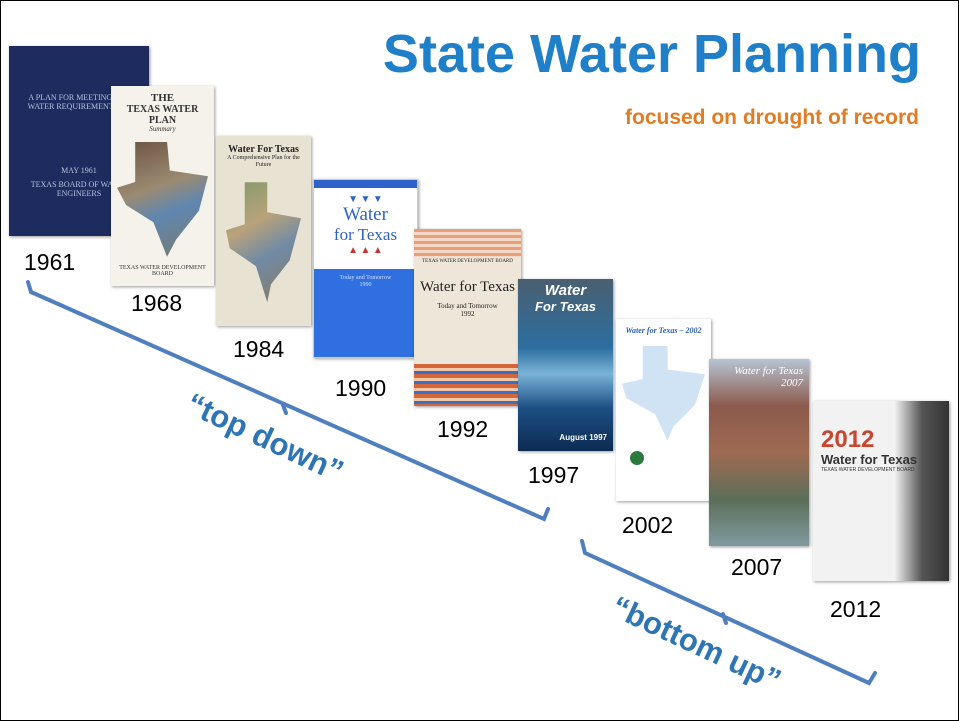 Image resolution: width=959 pixels, height=721 pixels. I want to click on cover-text: TEXAS BOARD OF WATER ENGINEERS, so click(79, 189).